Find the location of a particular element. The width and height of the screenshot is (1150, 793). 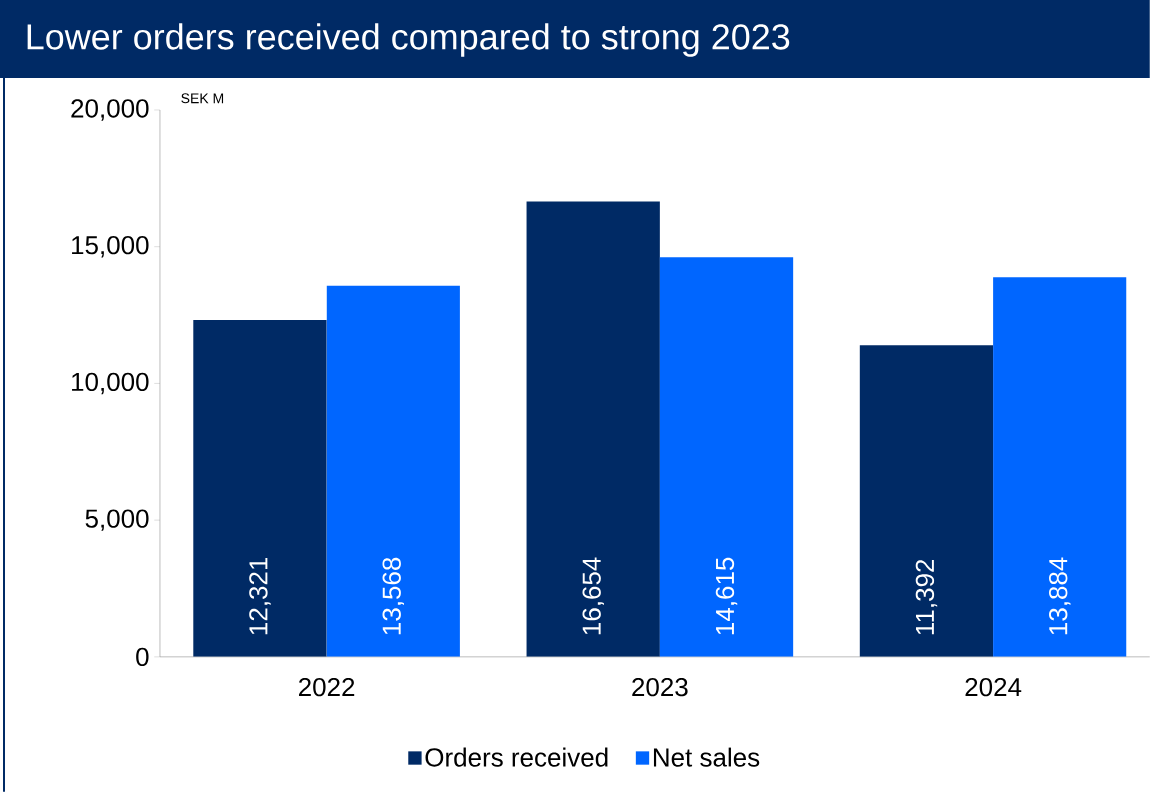

data-label: 11,392 is located at coordinates (926, 597).